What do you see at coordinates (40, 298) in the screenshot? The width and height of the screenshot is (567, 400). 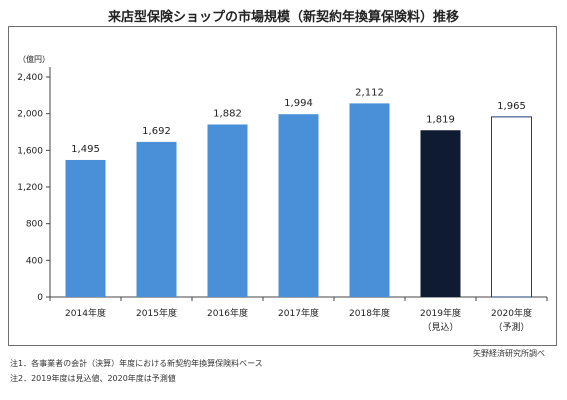 I see `y-tick-label: 0` at bounding box center [40, 298].